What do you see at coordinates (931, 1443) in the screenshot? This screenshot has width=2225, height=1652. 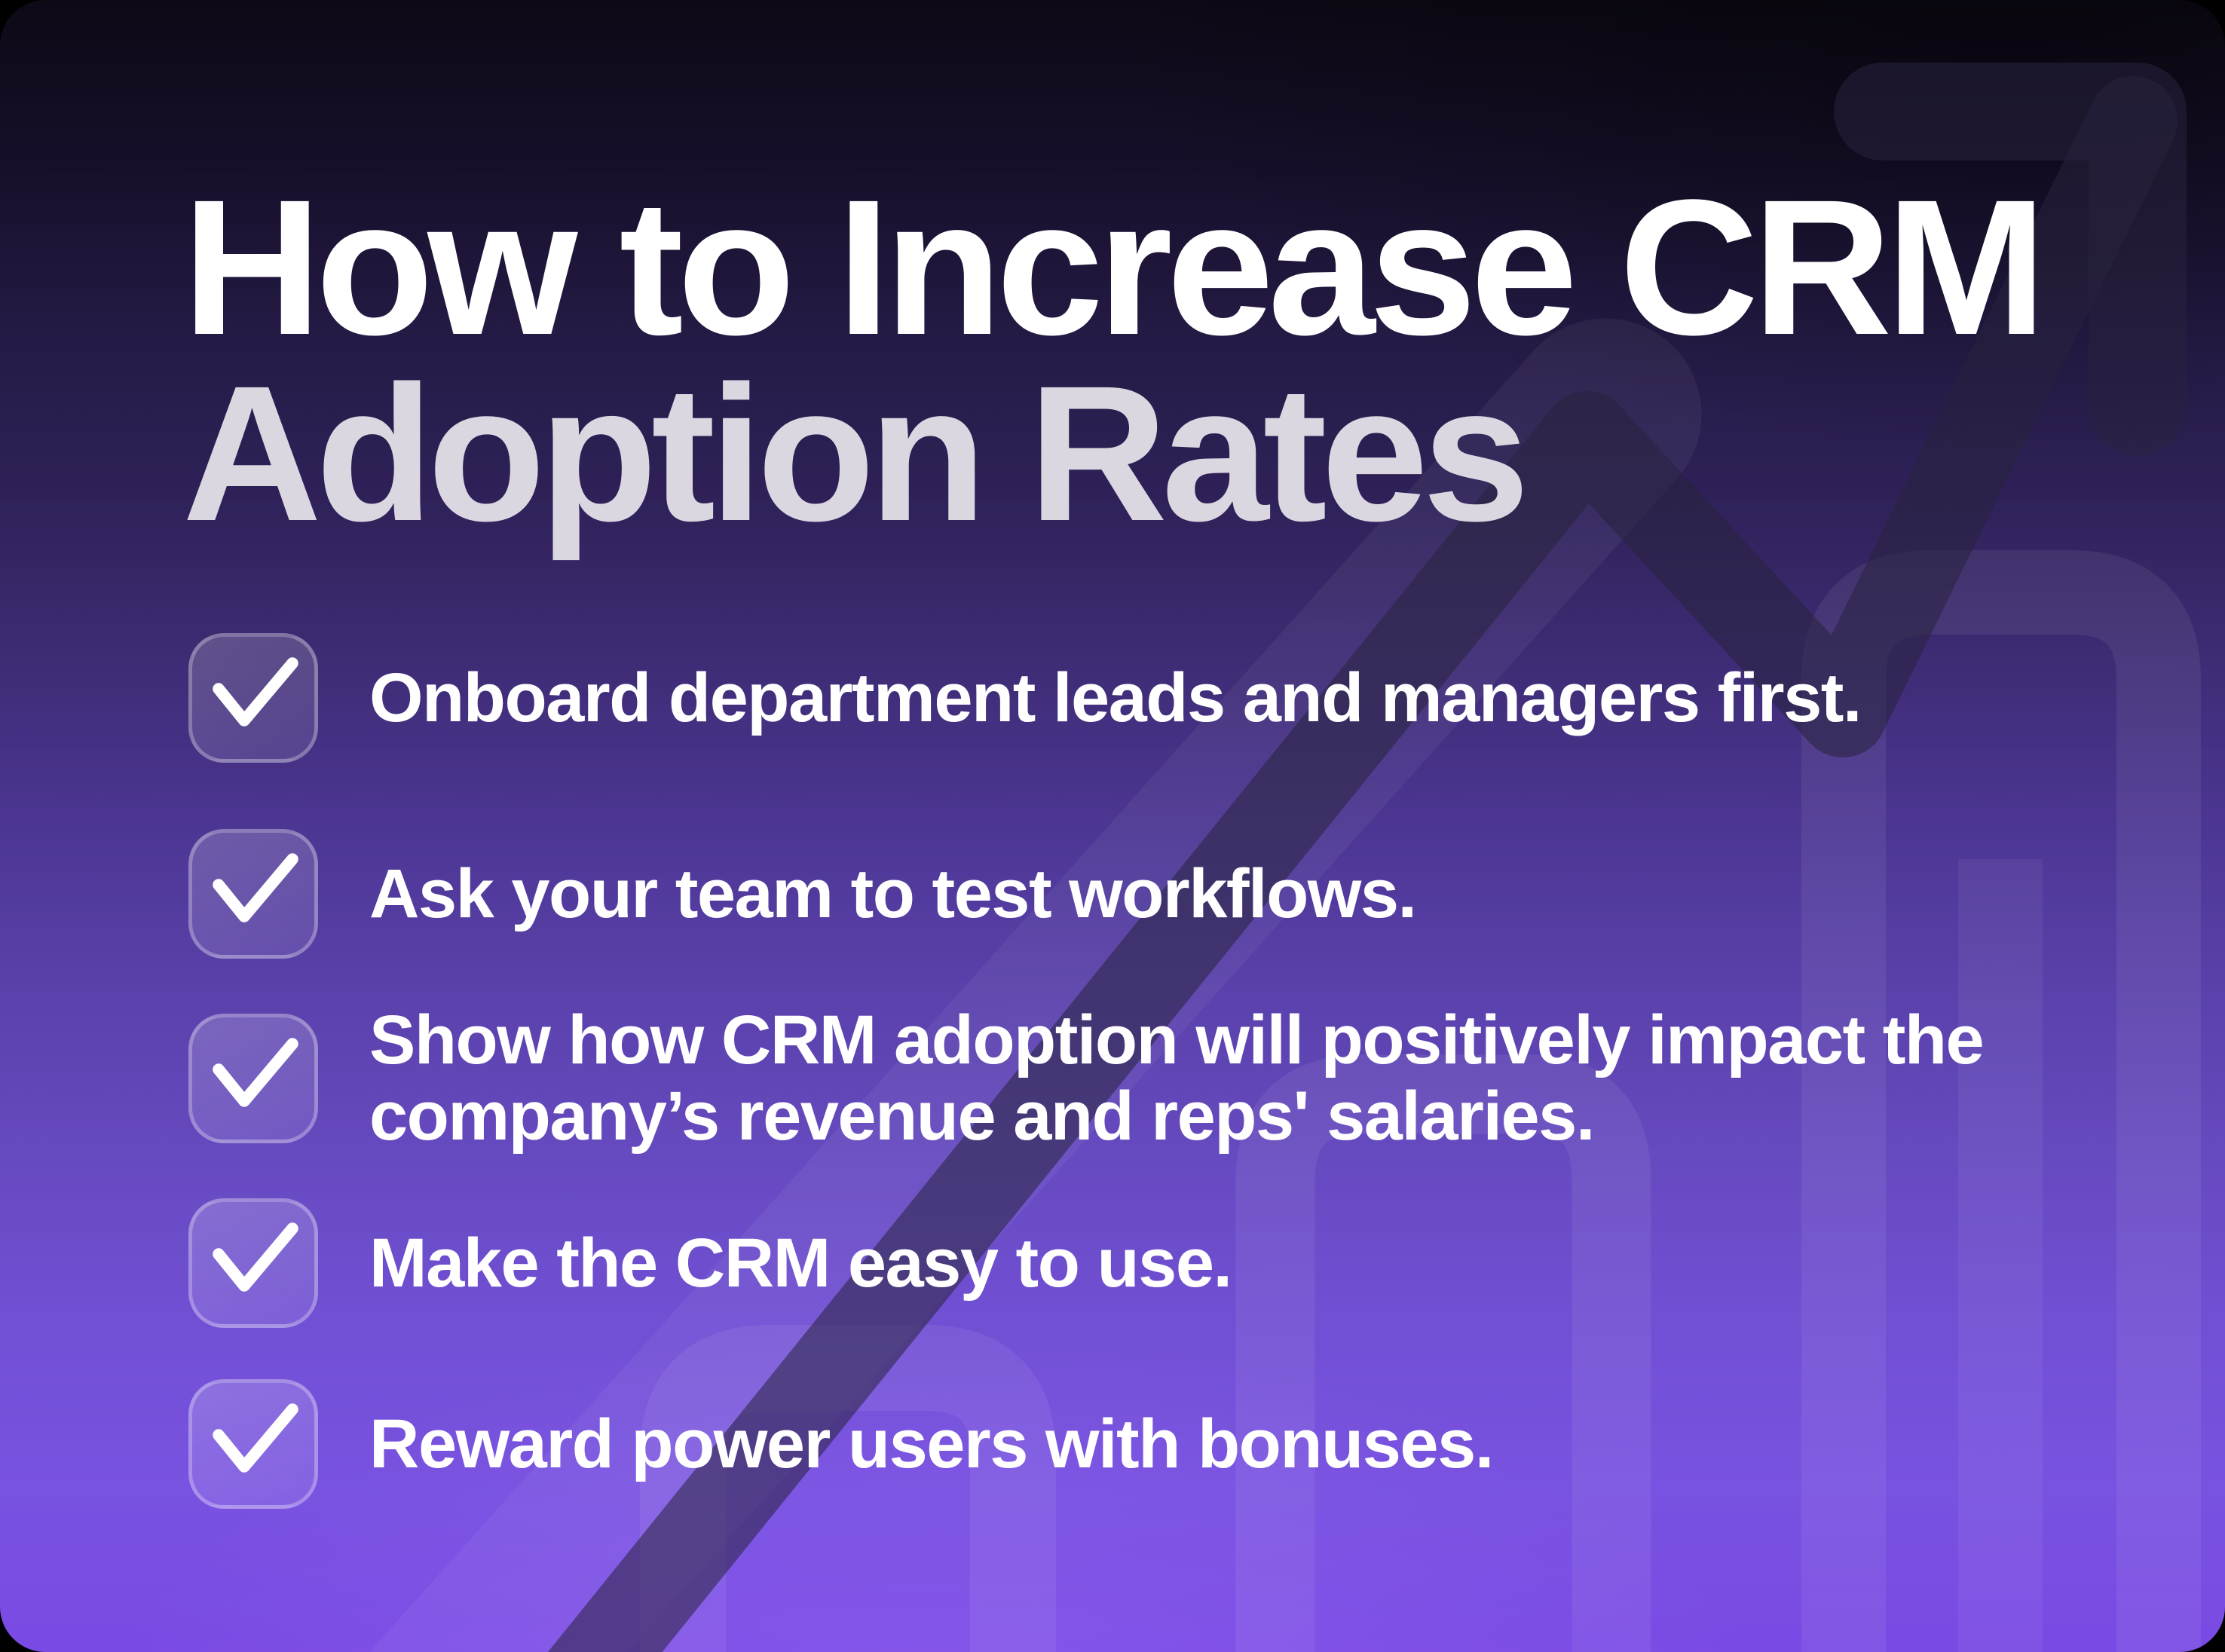 I see `checklist-item-label: Reward power users with bonuses.` at bounding box center [931, 1443].